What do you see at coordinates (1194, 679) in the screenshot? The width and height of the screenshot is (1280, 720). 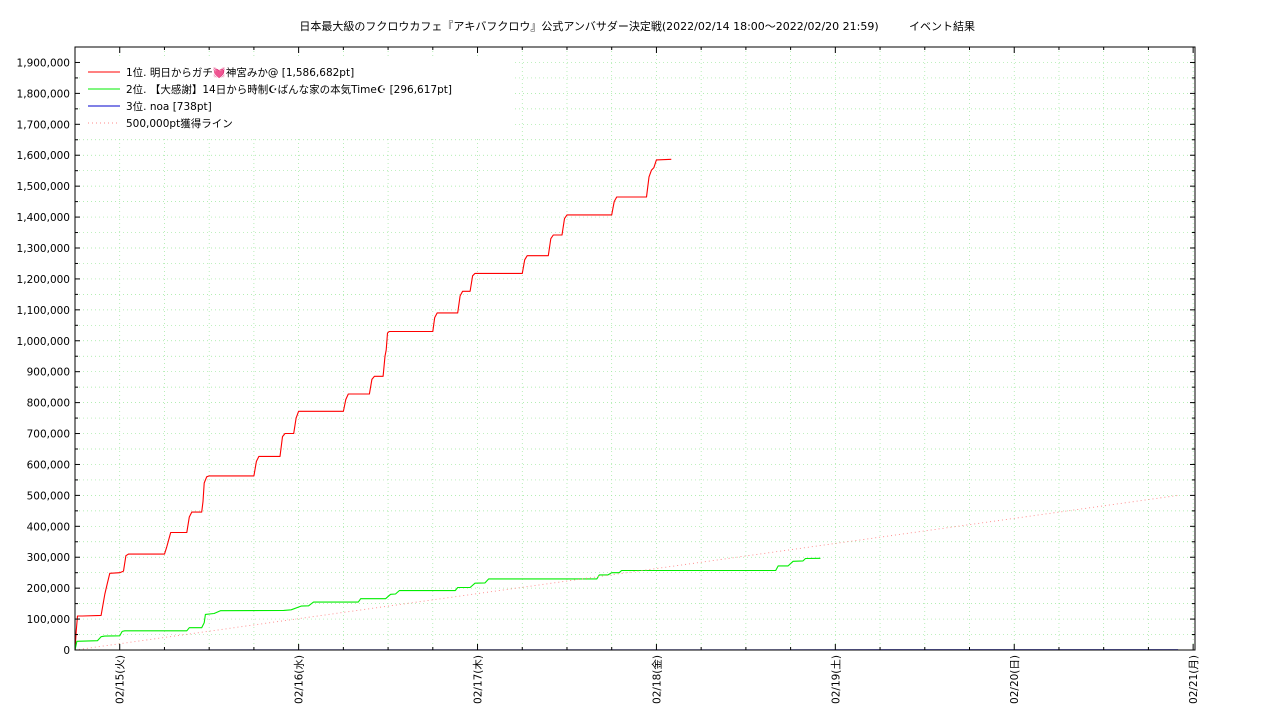 I see `x-tick-label: 02/21(月)` at bounding box center [1194, 679].